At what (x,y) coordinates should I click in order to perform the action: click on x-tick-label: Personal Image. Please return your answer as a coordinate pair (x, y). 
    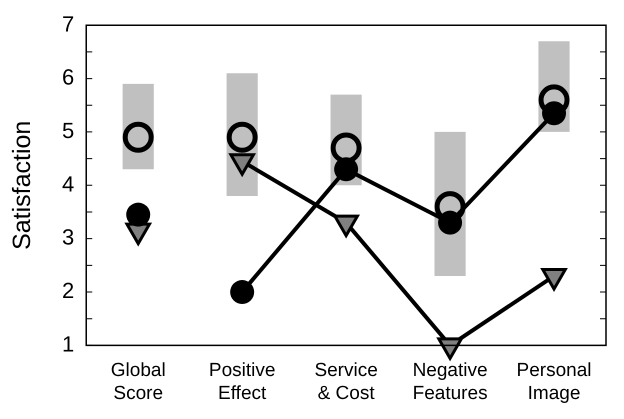
    Looking at the image, I should click on (554, 382).